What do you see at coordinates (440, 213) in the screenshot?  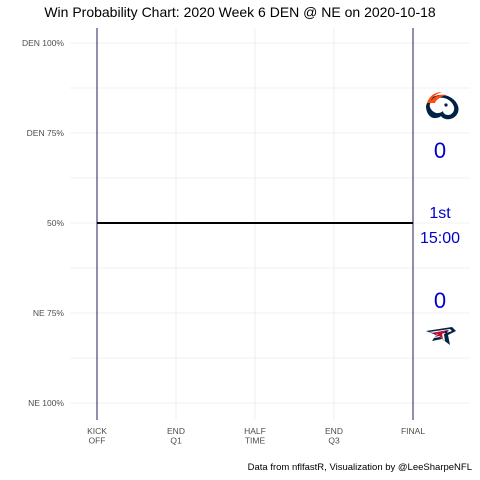 I see `quarter-label: 1st` at bounding box center [440, 213].